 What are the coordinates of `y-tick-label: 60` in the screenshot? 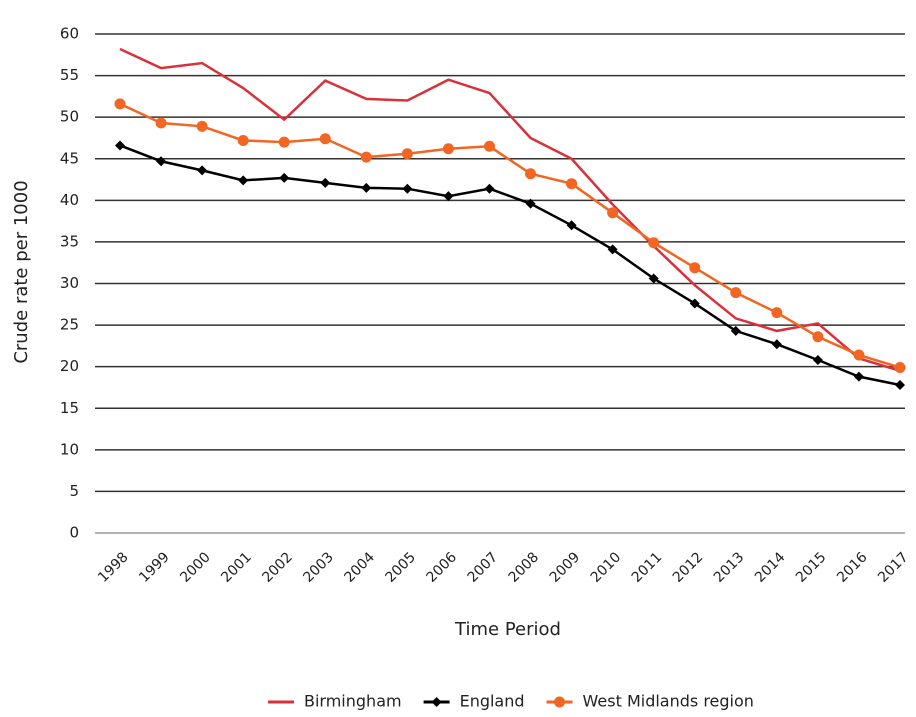 It's located at (69, 34).